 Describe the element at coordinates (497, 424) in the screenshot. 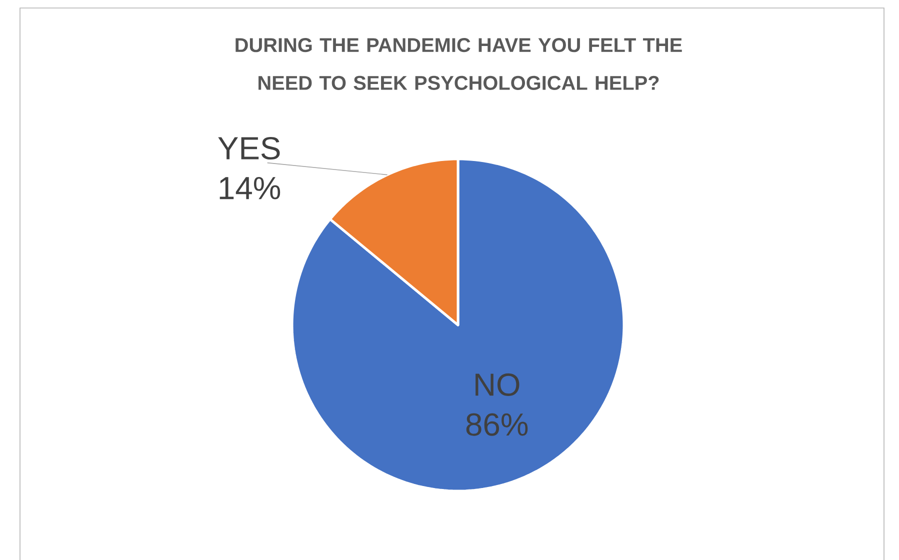

I see `data-label: 86%` at that location.